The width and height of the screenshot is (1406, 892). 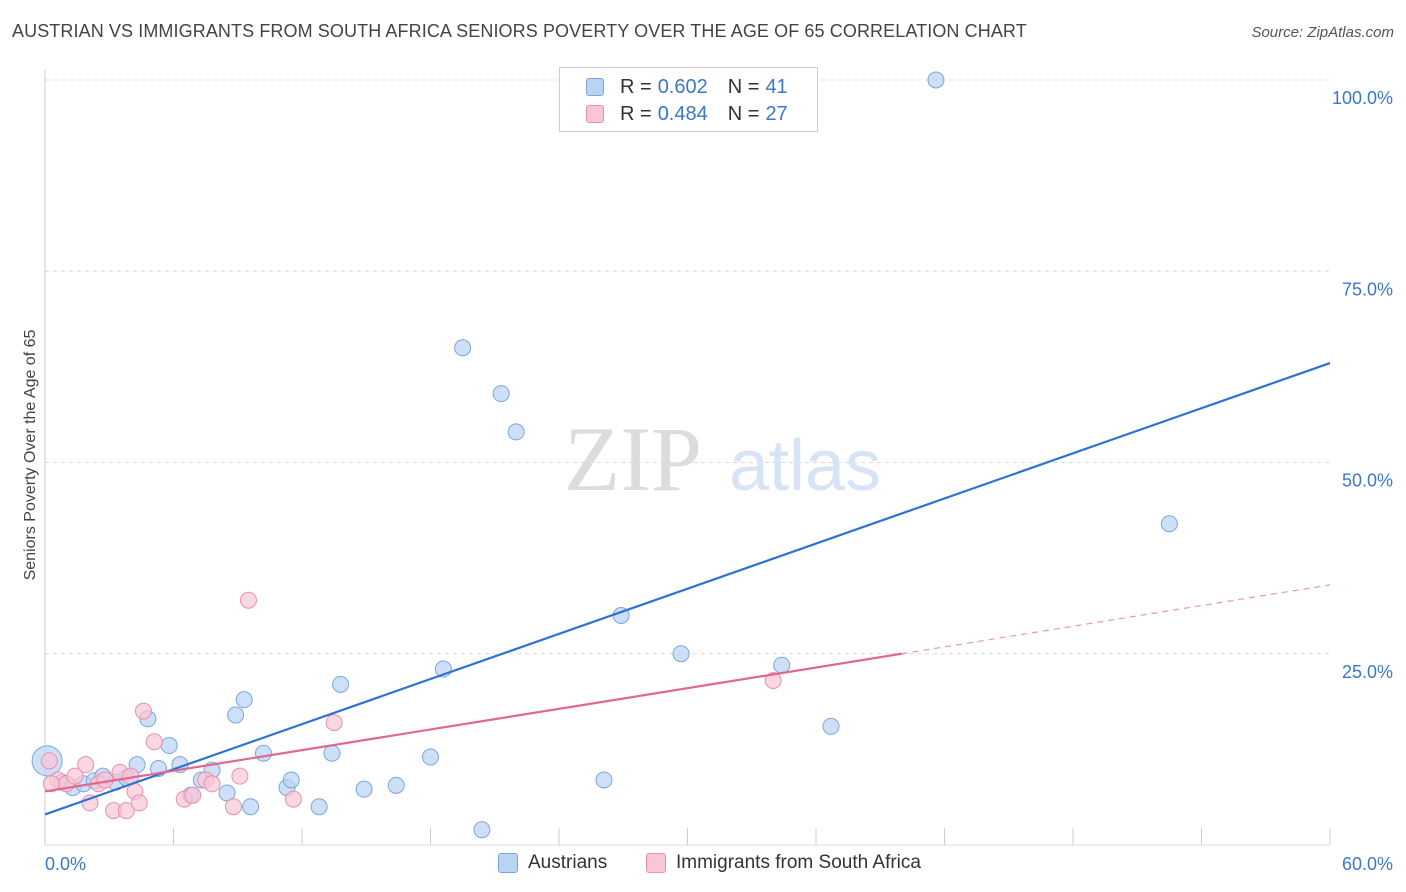 What do you see at coordinates (688, 99) in the screenshot?
I see `correlation-legend: R = 0.602 N = 41 R = 0.484 N = 27` at bounding box center [688, 99].